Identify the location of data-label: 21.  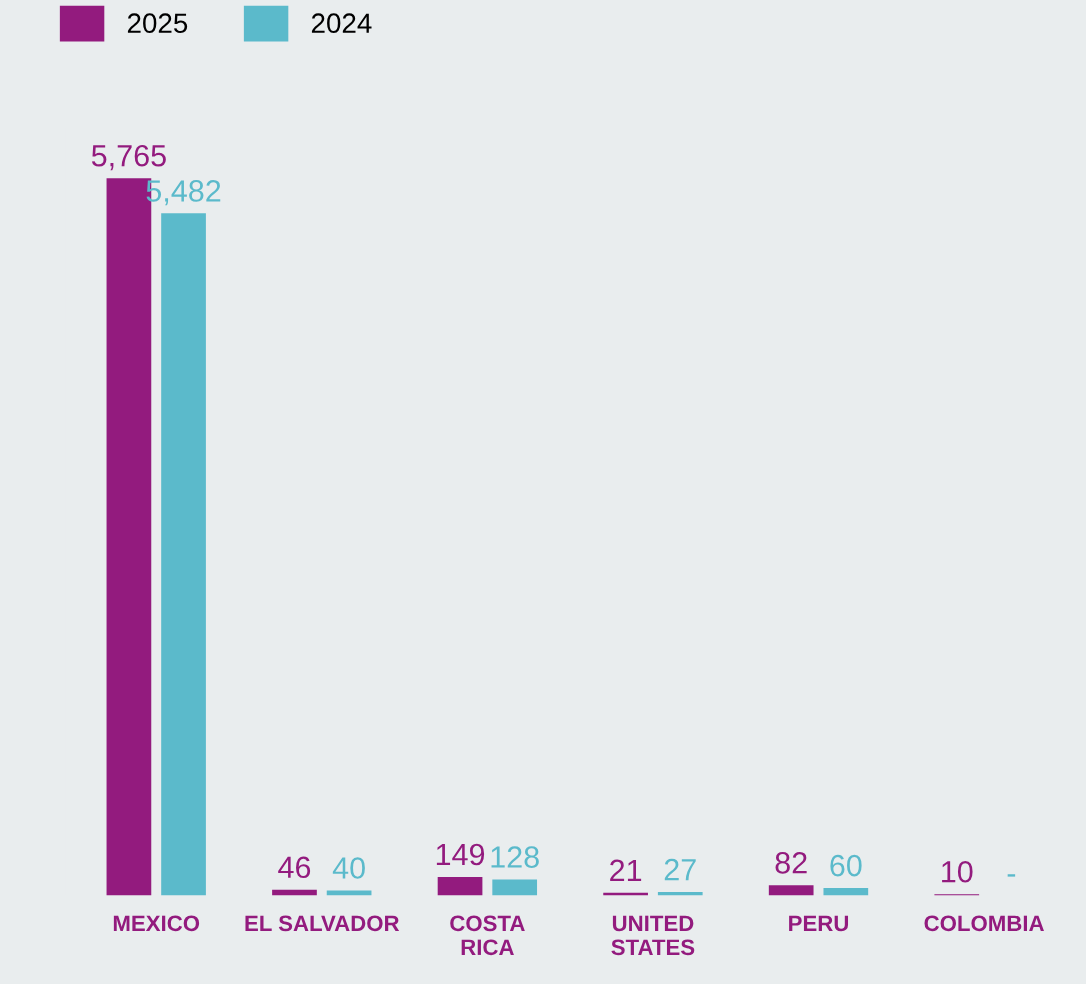
(626, 870).